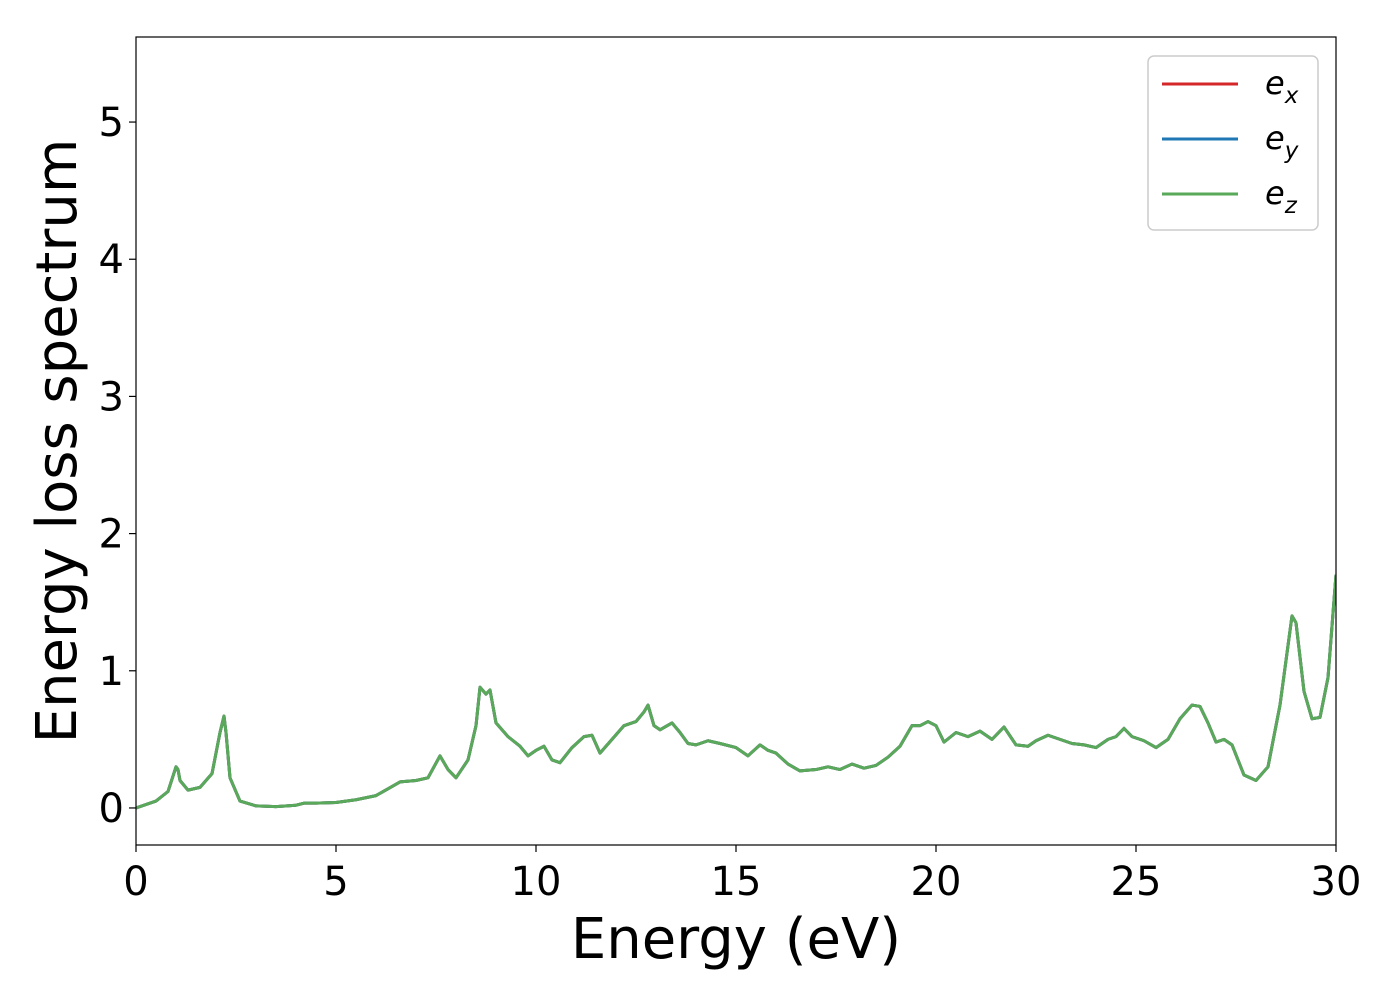 The image size is (1400, 1000). I want to click on y-tick-label: 5, so click(111, 123).